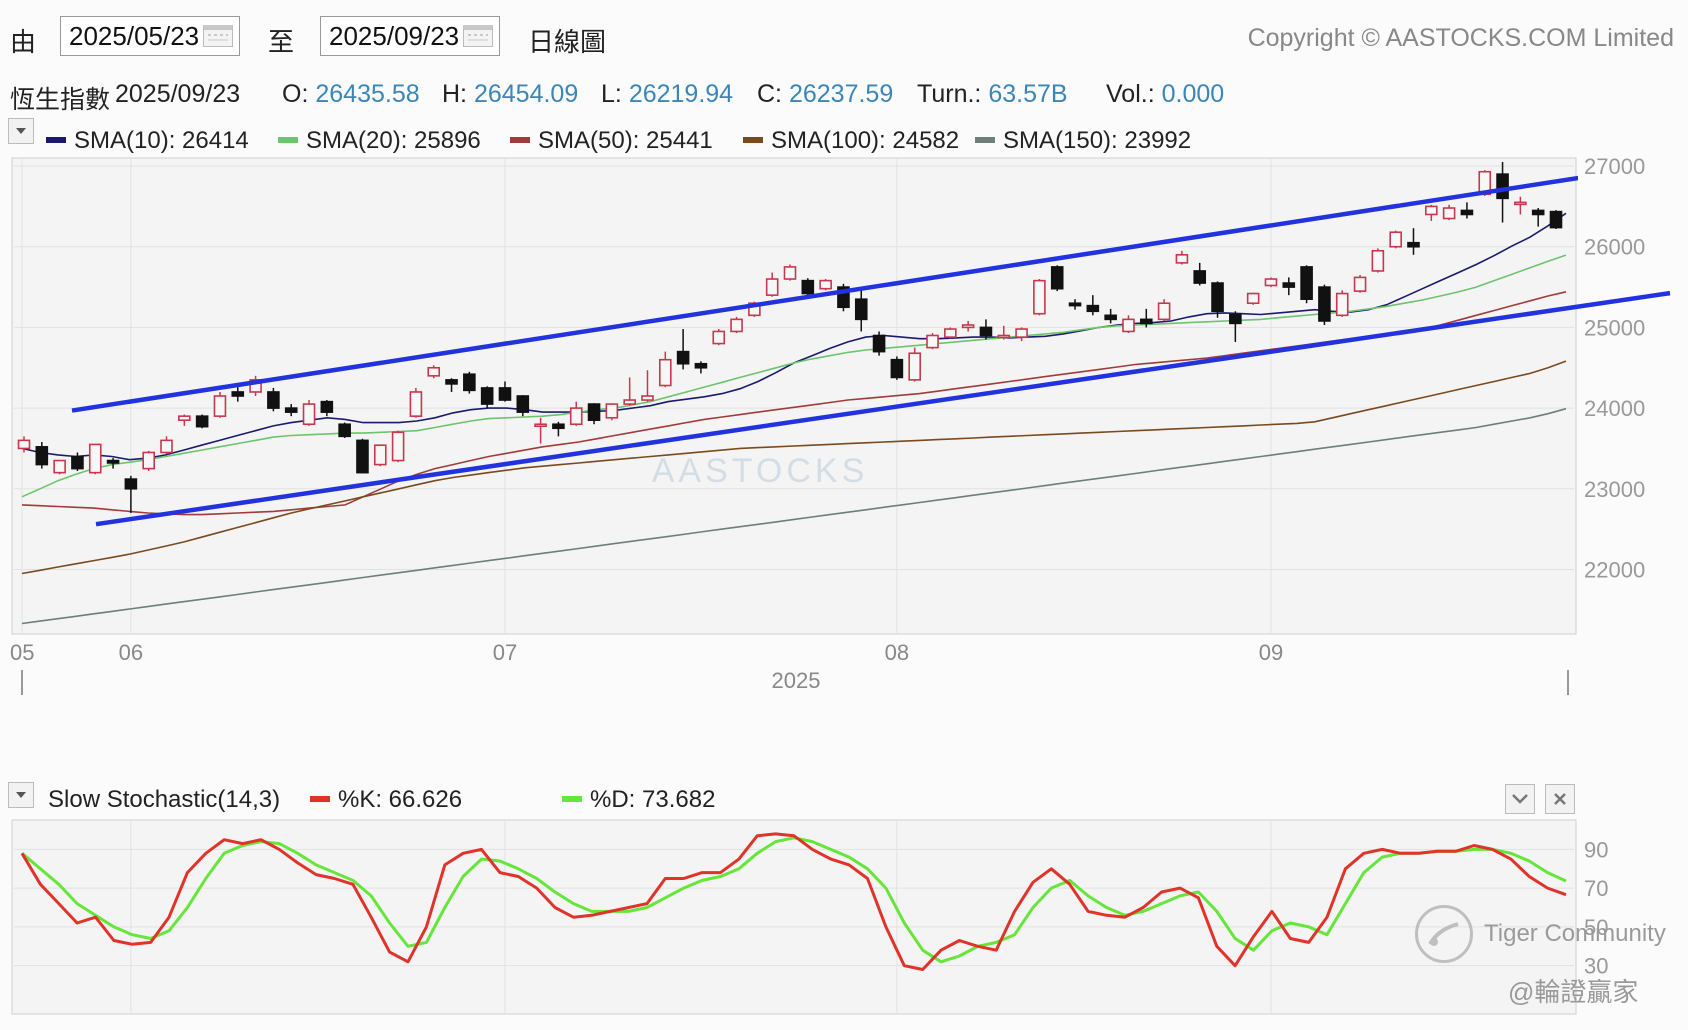 This screenshot has height=1030, width=1688. What do you see at coordinates (150, 36) in the screenshot?
I see `start-date-input: 2025/05/23` at bounding box center [150, 36].